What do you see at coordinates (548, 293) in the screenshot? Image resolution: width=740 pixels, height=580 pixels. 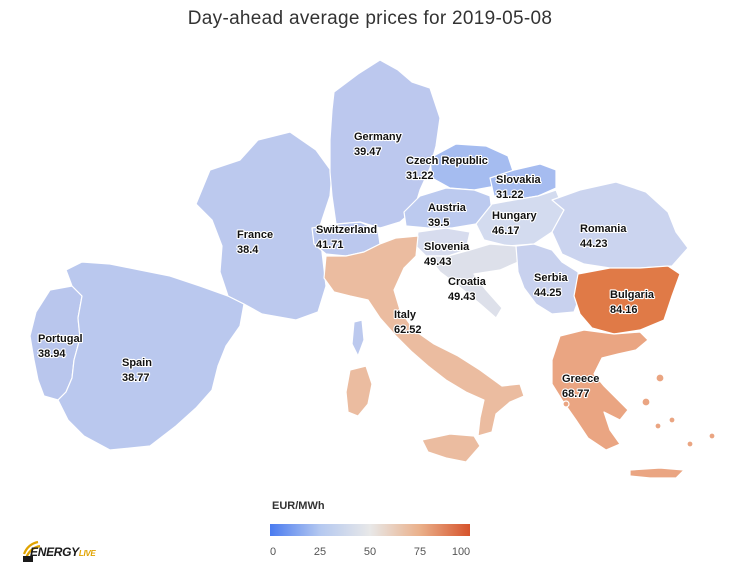 I see `svg-text: 44.25` at bounding box center [548, 293].